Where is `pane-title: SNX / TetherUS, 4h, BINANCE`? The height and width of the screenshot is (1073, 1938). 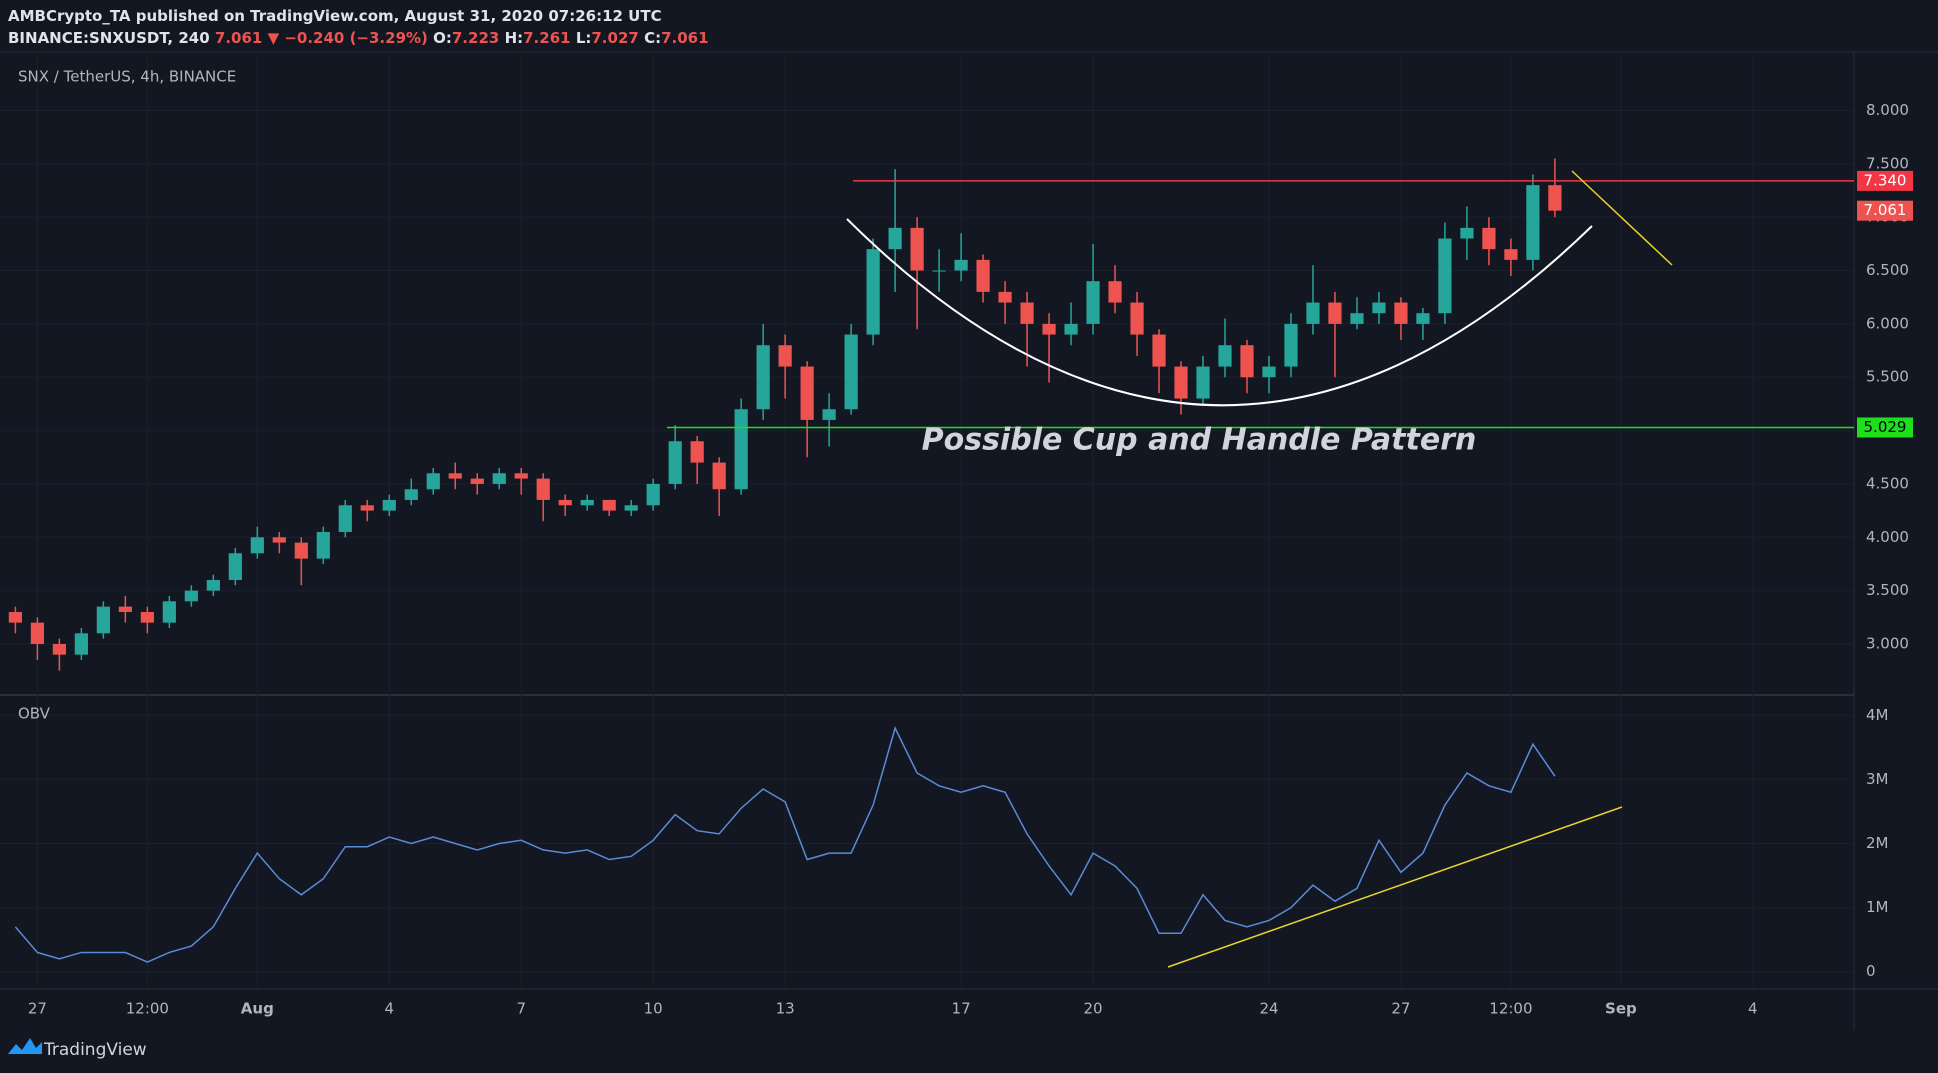 pane-title: SNX / TetherUS, 4h, BINANCE is located at coordinates (127, 77).